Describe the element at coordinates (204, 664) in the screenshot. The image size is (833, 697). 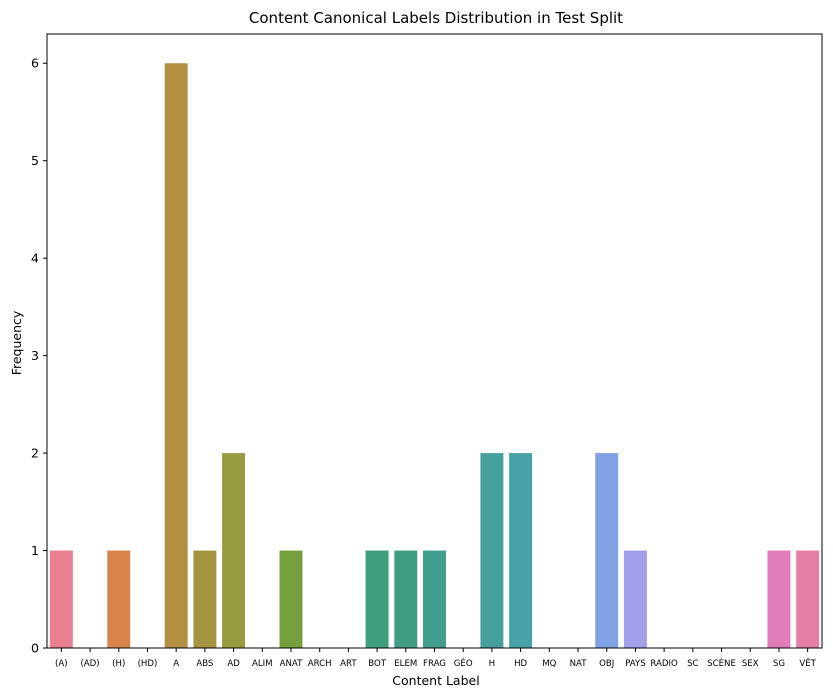
I see `x-tick-label: ABS` at that location.